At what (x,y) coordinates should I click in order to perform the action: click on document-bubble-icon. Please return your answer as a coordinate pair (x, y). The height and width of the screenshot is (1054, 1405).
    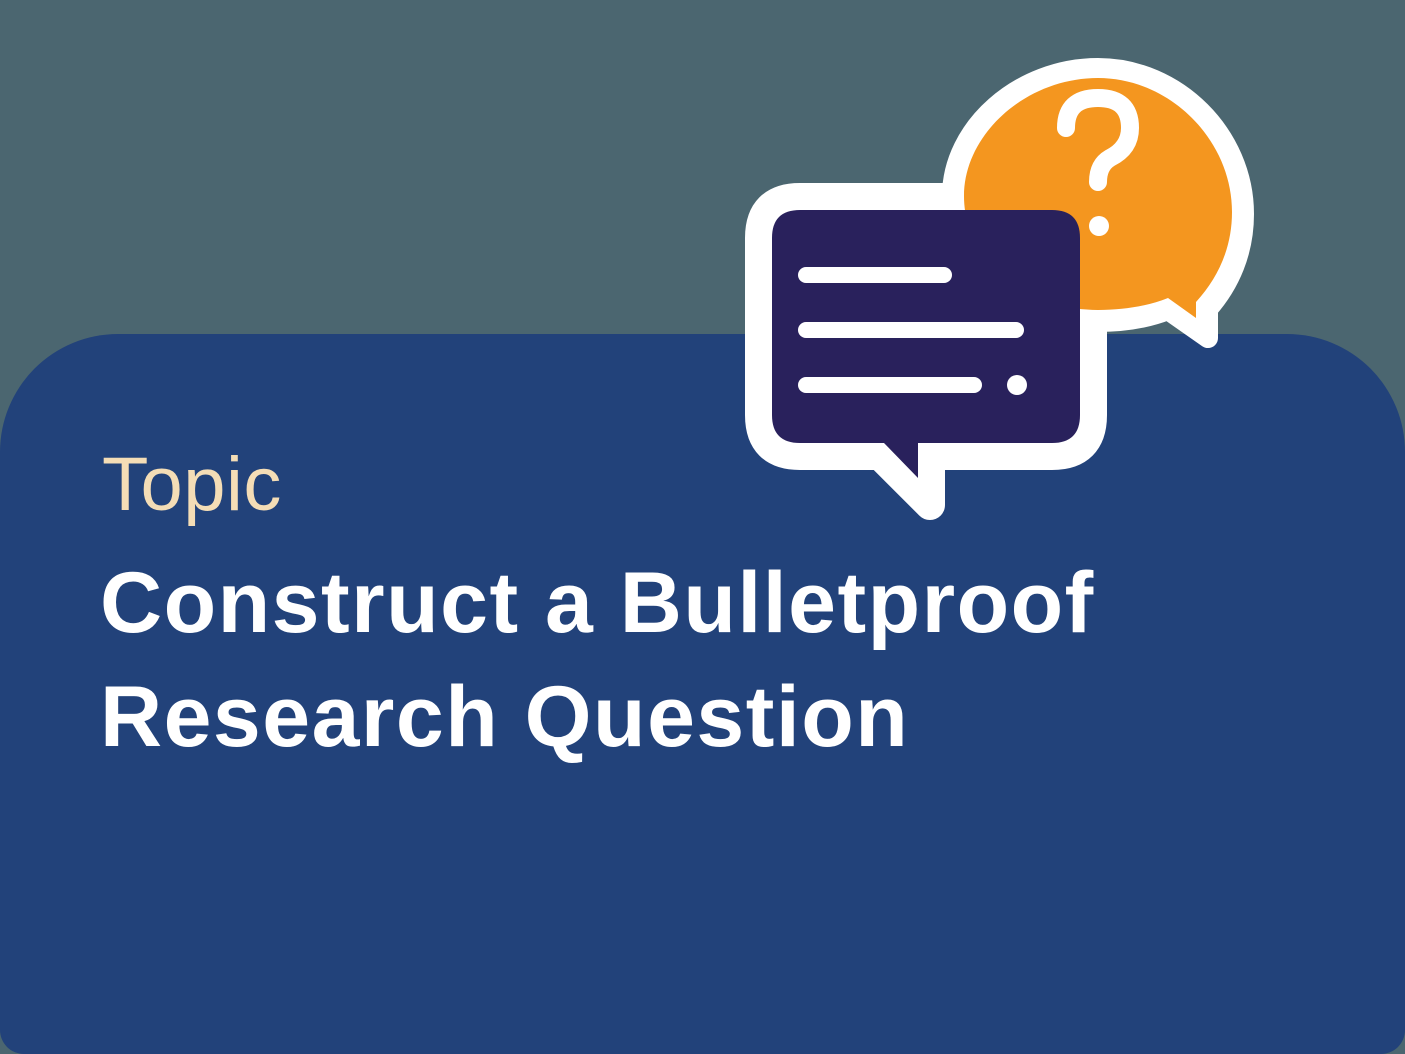
    Looking at the image, I should click on (926, 344).